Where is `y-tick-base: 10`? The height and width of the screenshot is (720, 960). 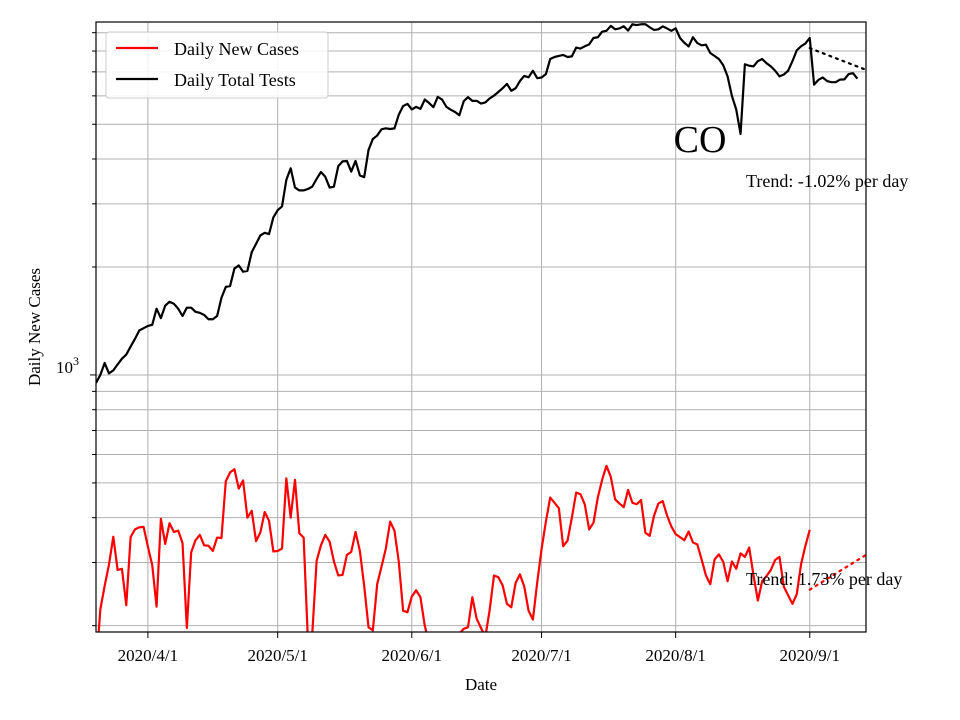
y-tick-base: 10 is located at coordinates (64, 367).